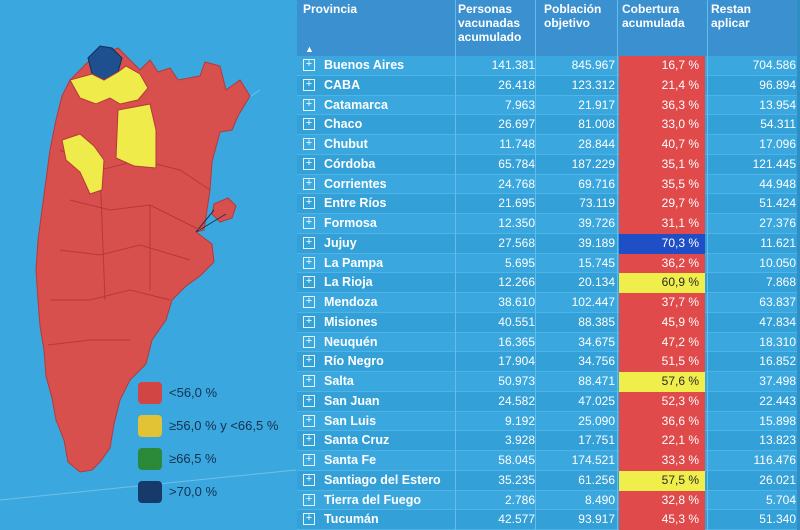  What do you see at coordinates (224, 210) in the screenshot?
I see `map-region-islands` at bounding box center [224, 210].